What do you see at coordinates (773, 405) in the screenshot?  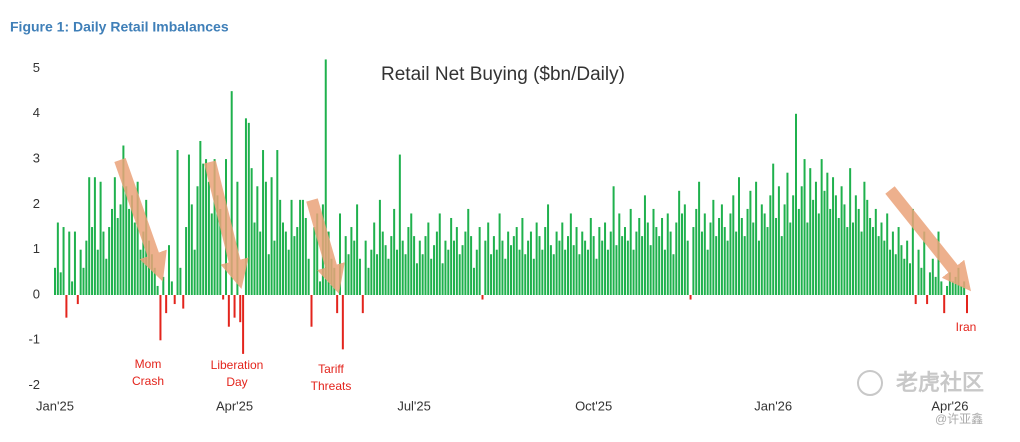 I see `x-tick-label: Jan'26` at bounding box center [773, 405].